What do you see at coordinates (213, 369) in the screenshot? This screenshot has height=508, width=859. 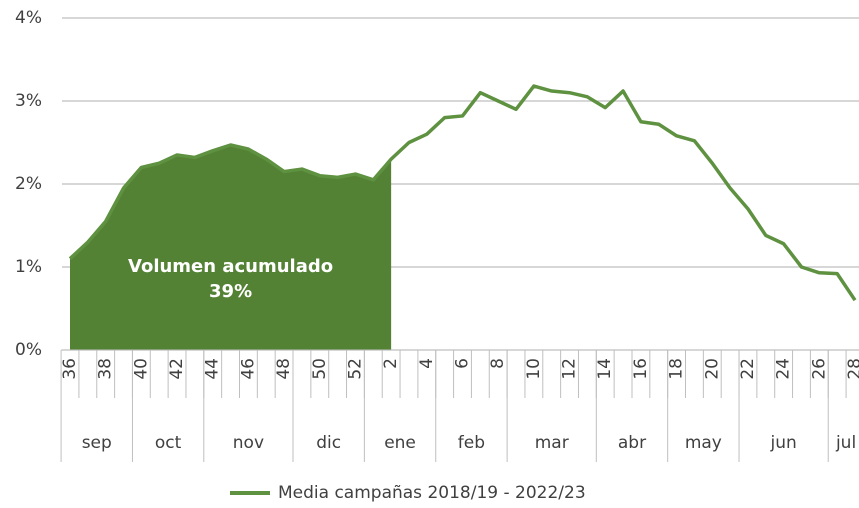 I see `x-tick-label: 44` at bounding box center [213, 369].